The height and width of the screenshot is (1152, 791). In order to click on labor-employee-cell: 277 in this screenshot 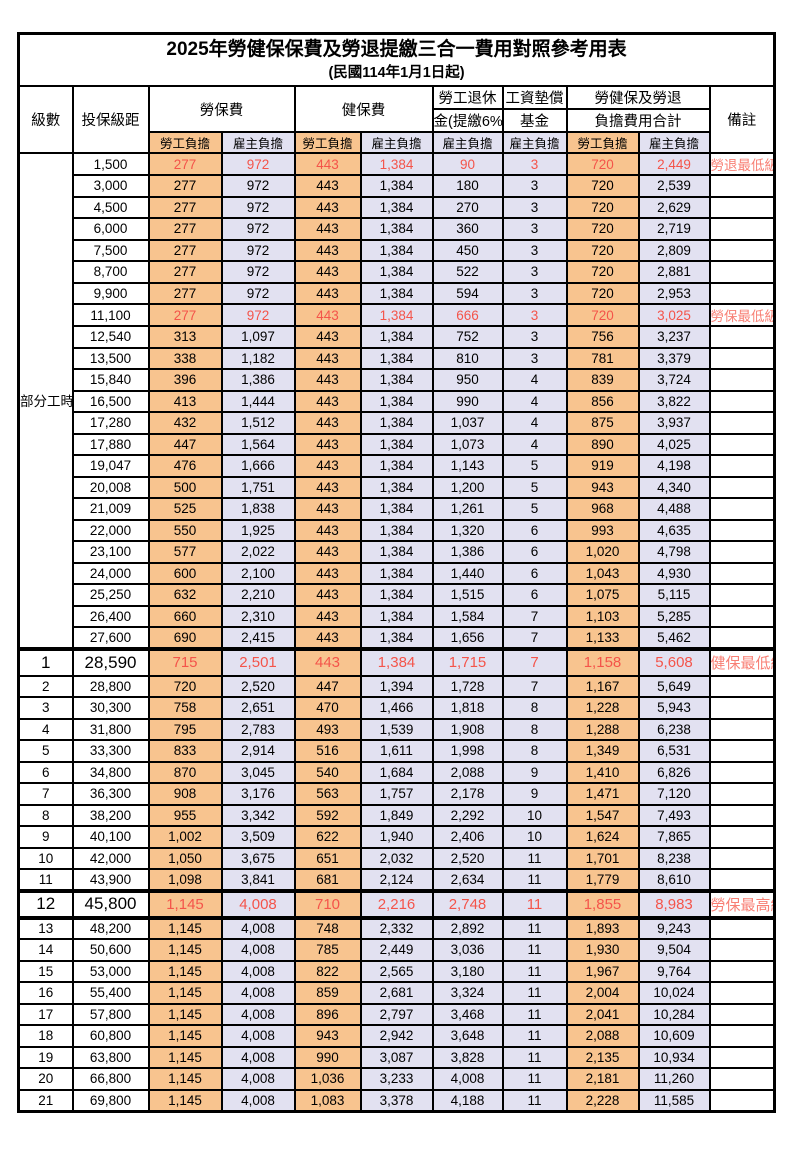, I will do `click(185, 272)`.